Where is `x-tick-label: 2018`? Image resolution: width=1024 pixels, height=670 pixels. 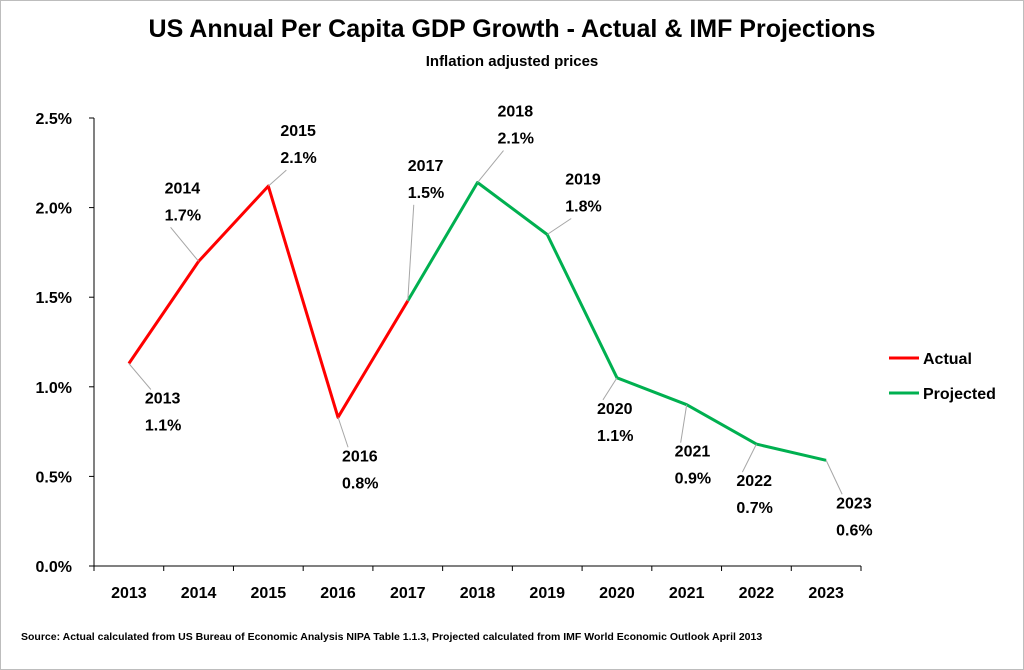 x-tick-label: 2018 is located at coordinates (478, 593).